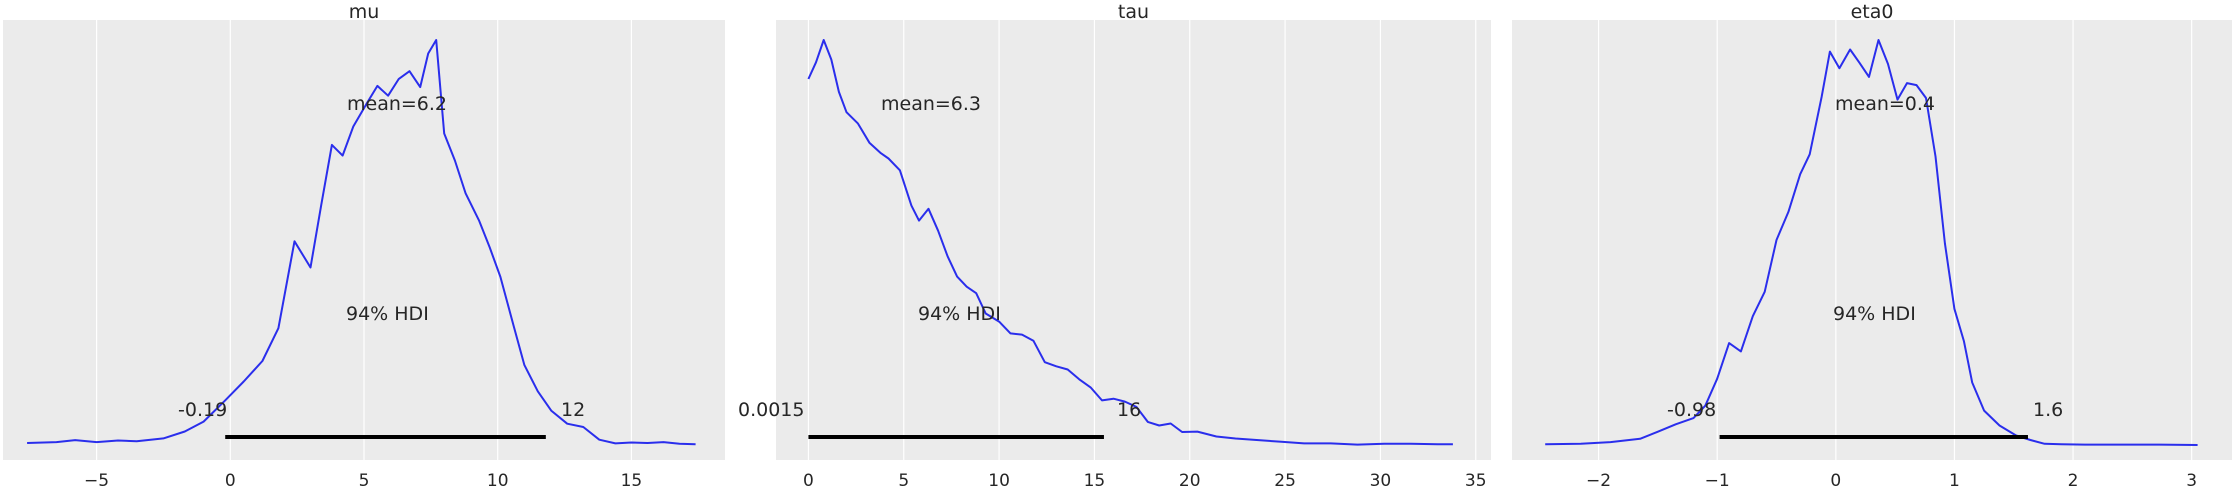 Image resolution: width=2235 pixels, height=496 pixels. What do you see at coordinates (1190, 481) in the screenshot?
I see `x-tick-label: 20` at bounding box center [1190, 481].